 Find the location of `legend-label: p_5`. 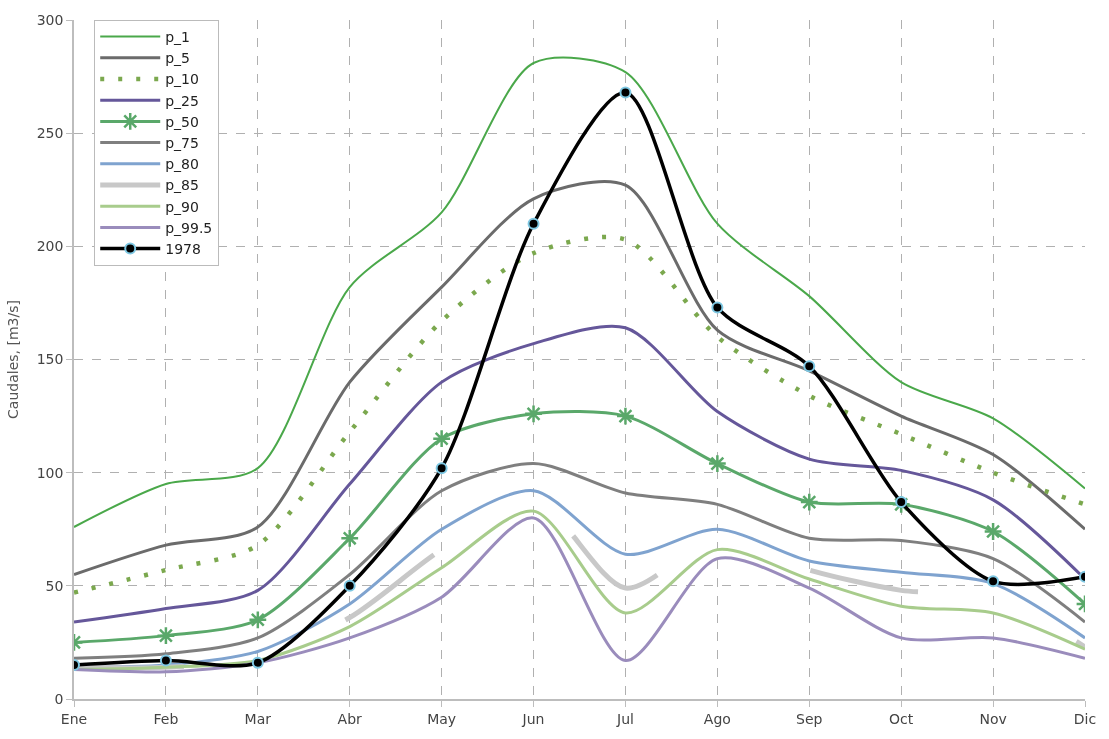

legend-label: p_5 is located at coordinates (178, 58).